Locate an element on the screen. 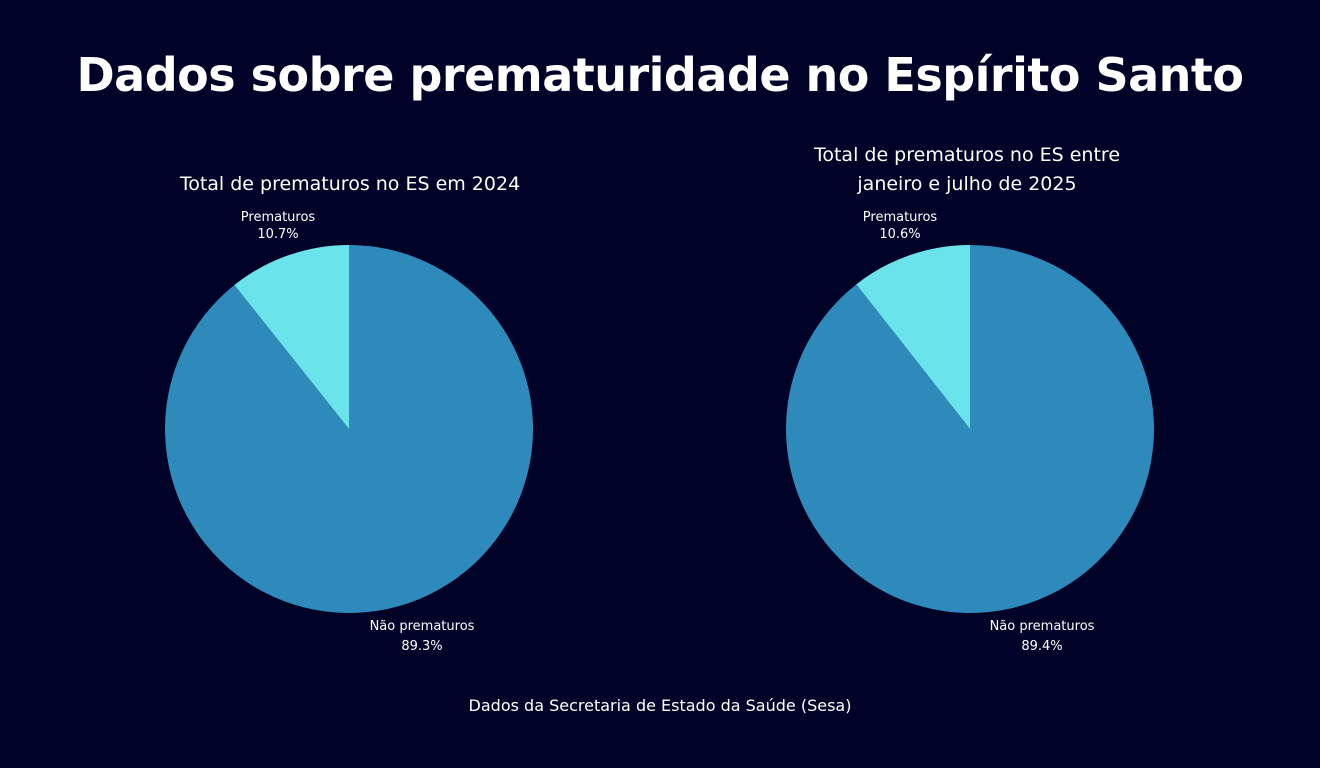  chart-title-line: Total de prematuros no ES entre is located at coordinates (967, 155).